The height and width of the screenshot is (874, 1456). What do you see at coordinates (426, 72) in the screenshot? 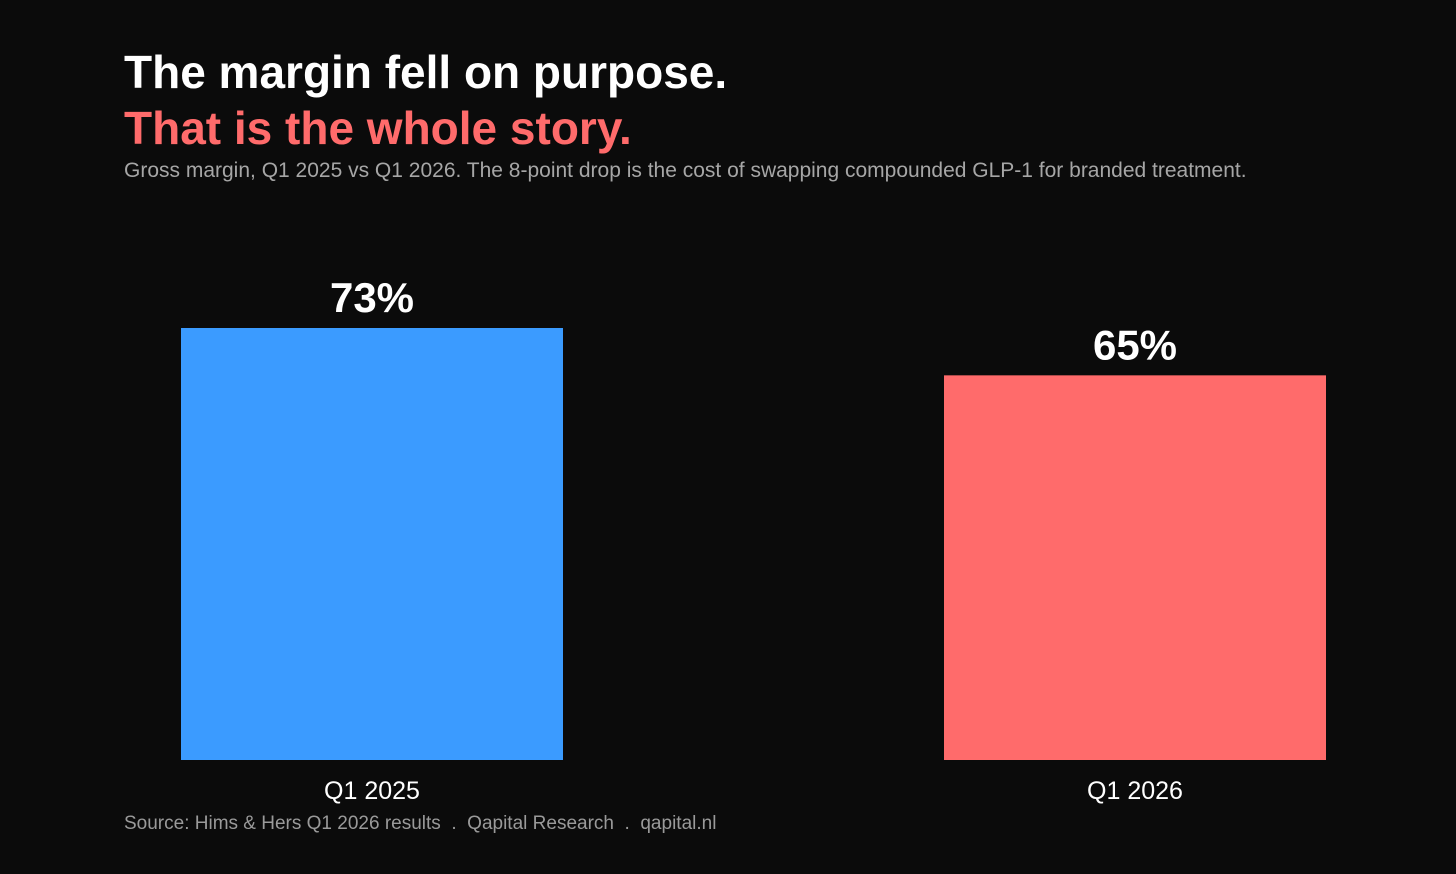
I see `chart-title: The margin fell on purpose.` at bounding box center [426, 72].